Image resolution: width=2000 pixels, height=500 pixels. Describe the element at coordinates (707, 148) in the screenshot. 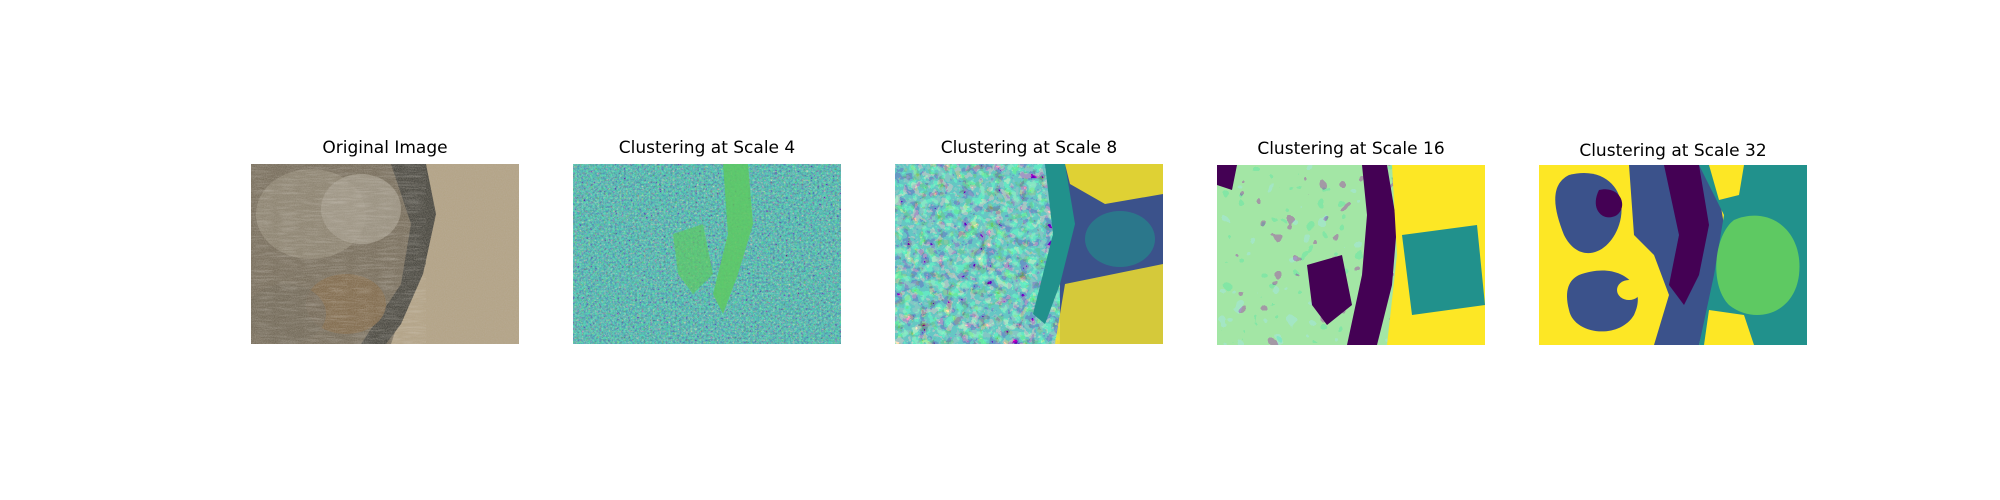

I see `panel-title: Clustering at Scale 4` at that location.